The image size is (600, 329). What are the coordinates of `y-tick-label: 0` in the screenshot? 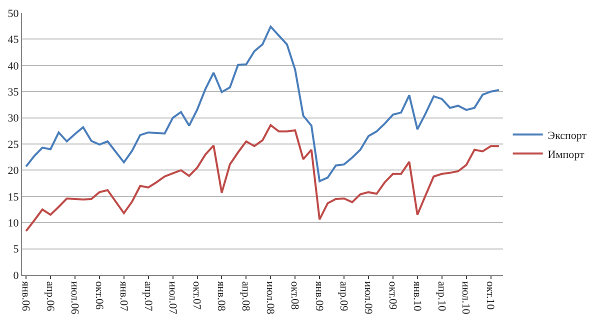 It's located at (16, 276).